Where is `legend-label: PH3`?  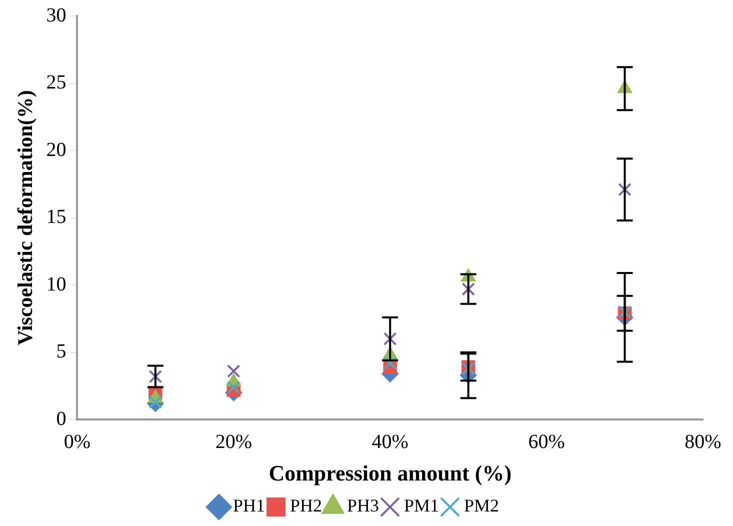 legend-label: PH3 is located at coordinates (363, 506).